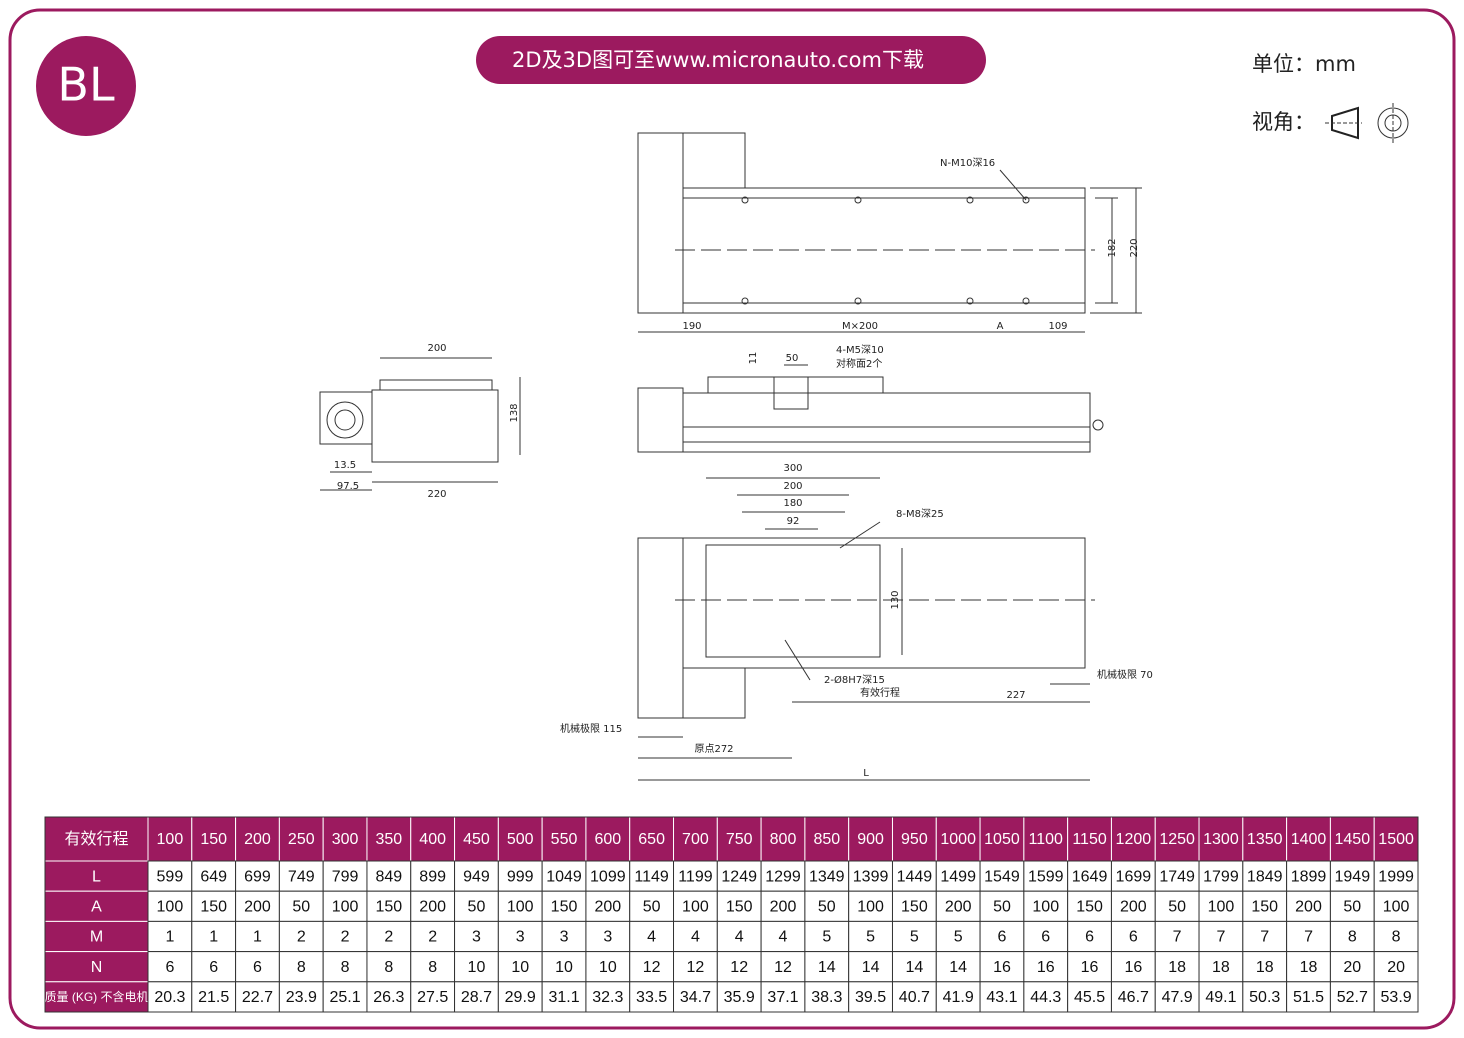  Describe the element at coordinates (608, 876) in the screenshot. I see `cell-text: 1099` at that location.